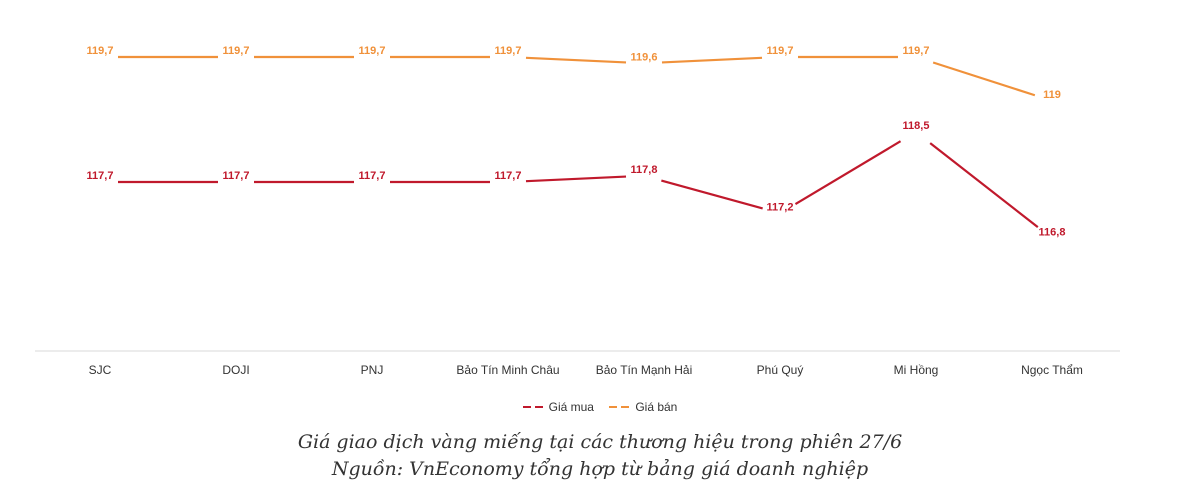  I want to click on data-label: 118,5, so click(916, 126).